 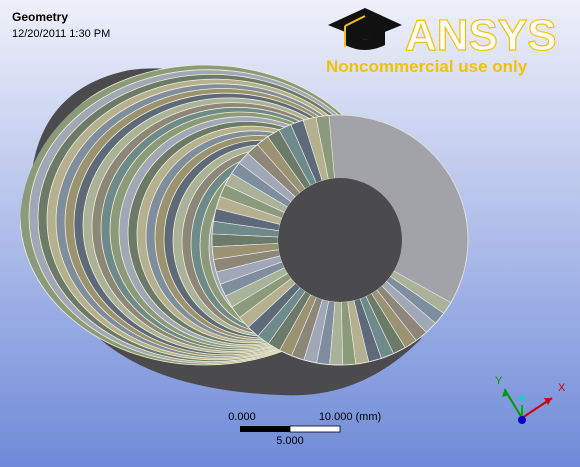 I want to click on scale-left: 0.000, so click(x=242, y=417).